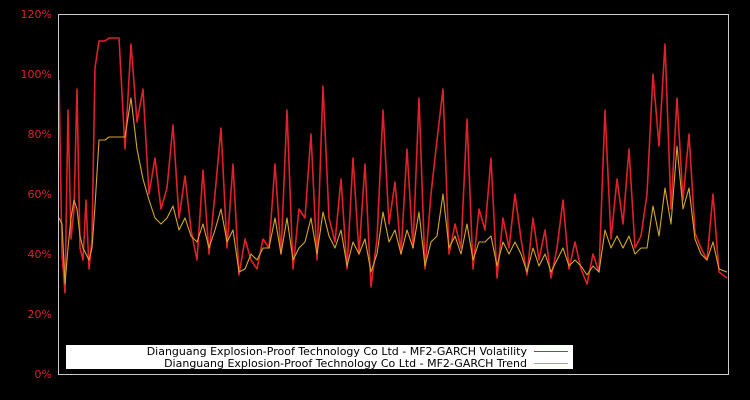 The height and width of the screenshot is (400, 750). What do you see at coordinates (36, 74) in the screenshot?
I see `y-tick-label: 100%` at bounding box center [36, 74].